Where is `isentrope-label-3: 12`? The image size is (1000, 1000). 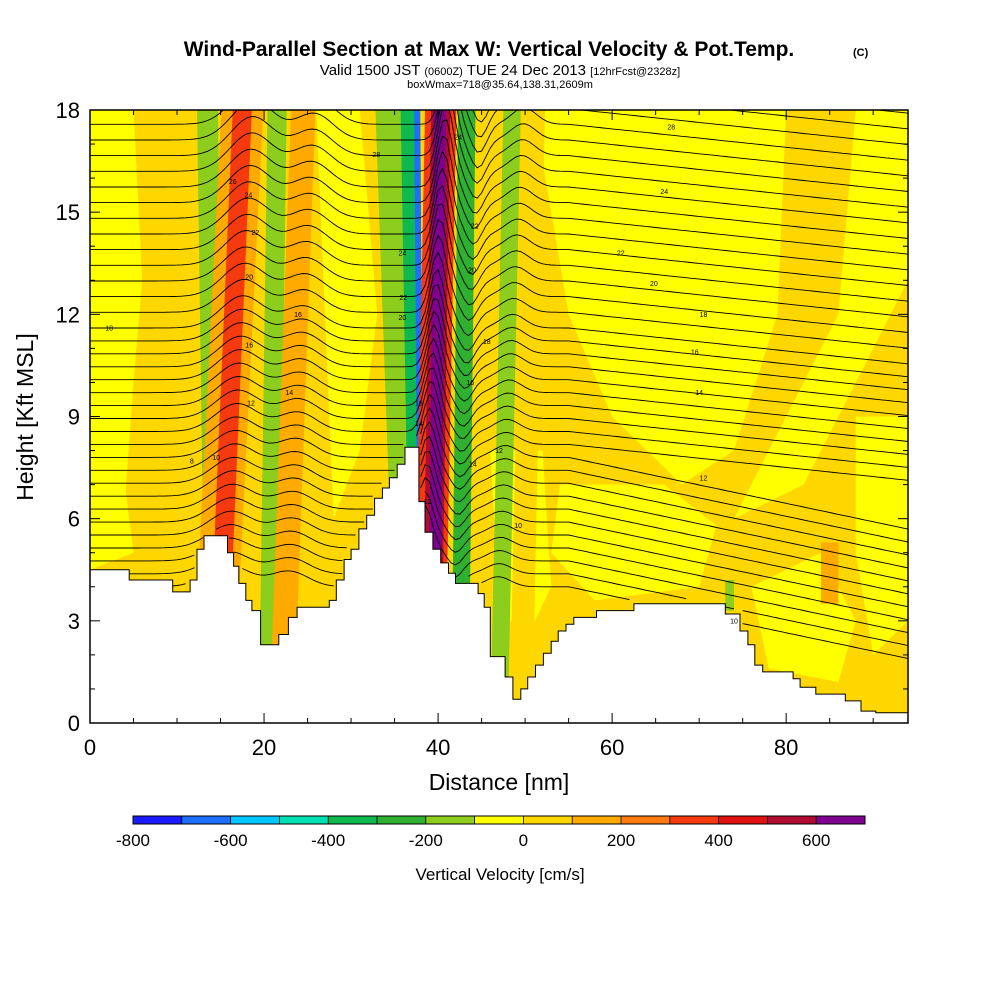
isentrope-label-3: 12 is located at coordinates (251, 403).